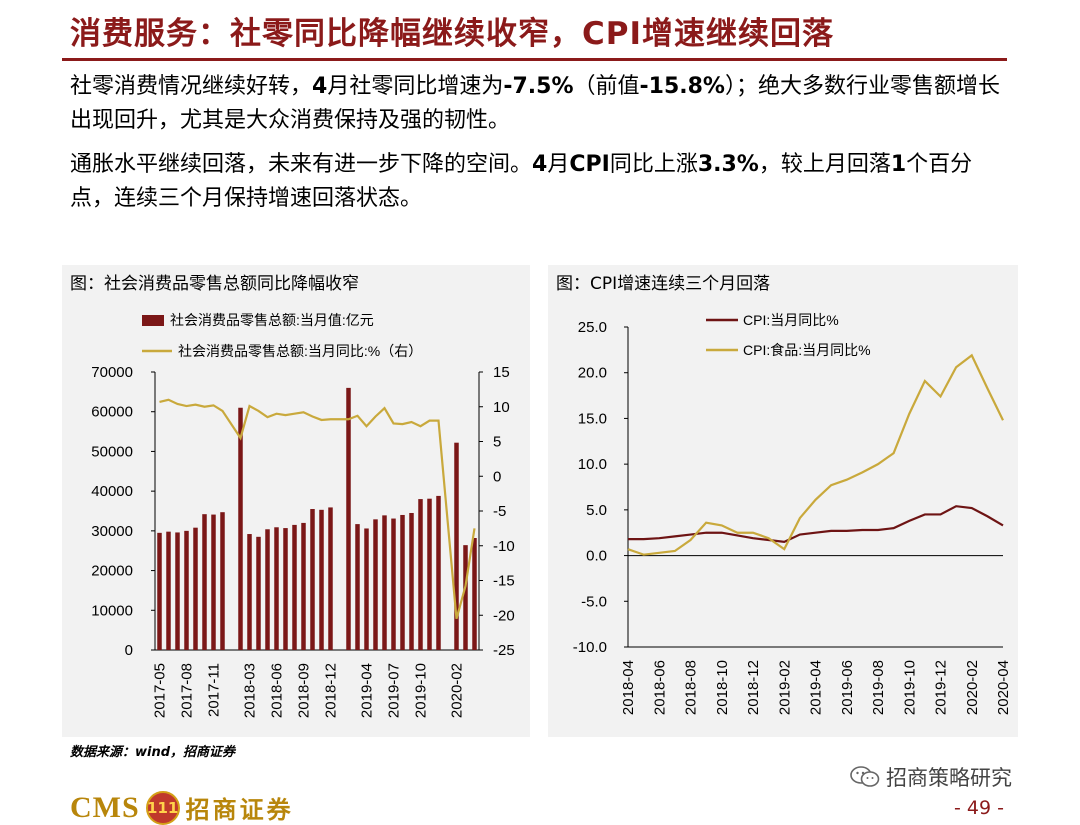 Image resolution: width=1080 pixels, height=825 pixels. I want to click on x-tick-label-retail: 2018-06, so click(277, 690).